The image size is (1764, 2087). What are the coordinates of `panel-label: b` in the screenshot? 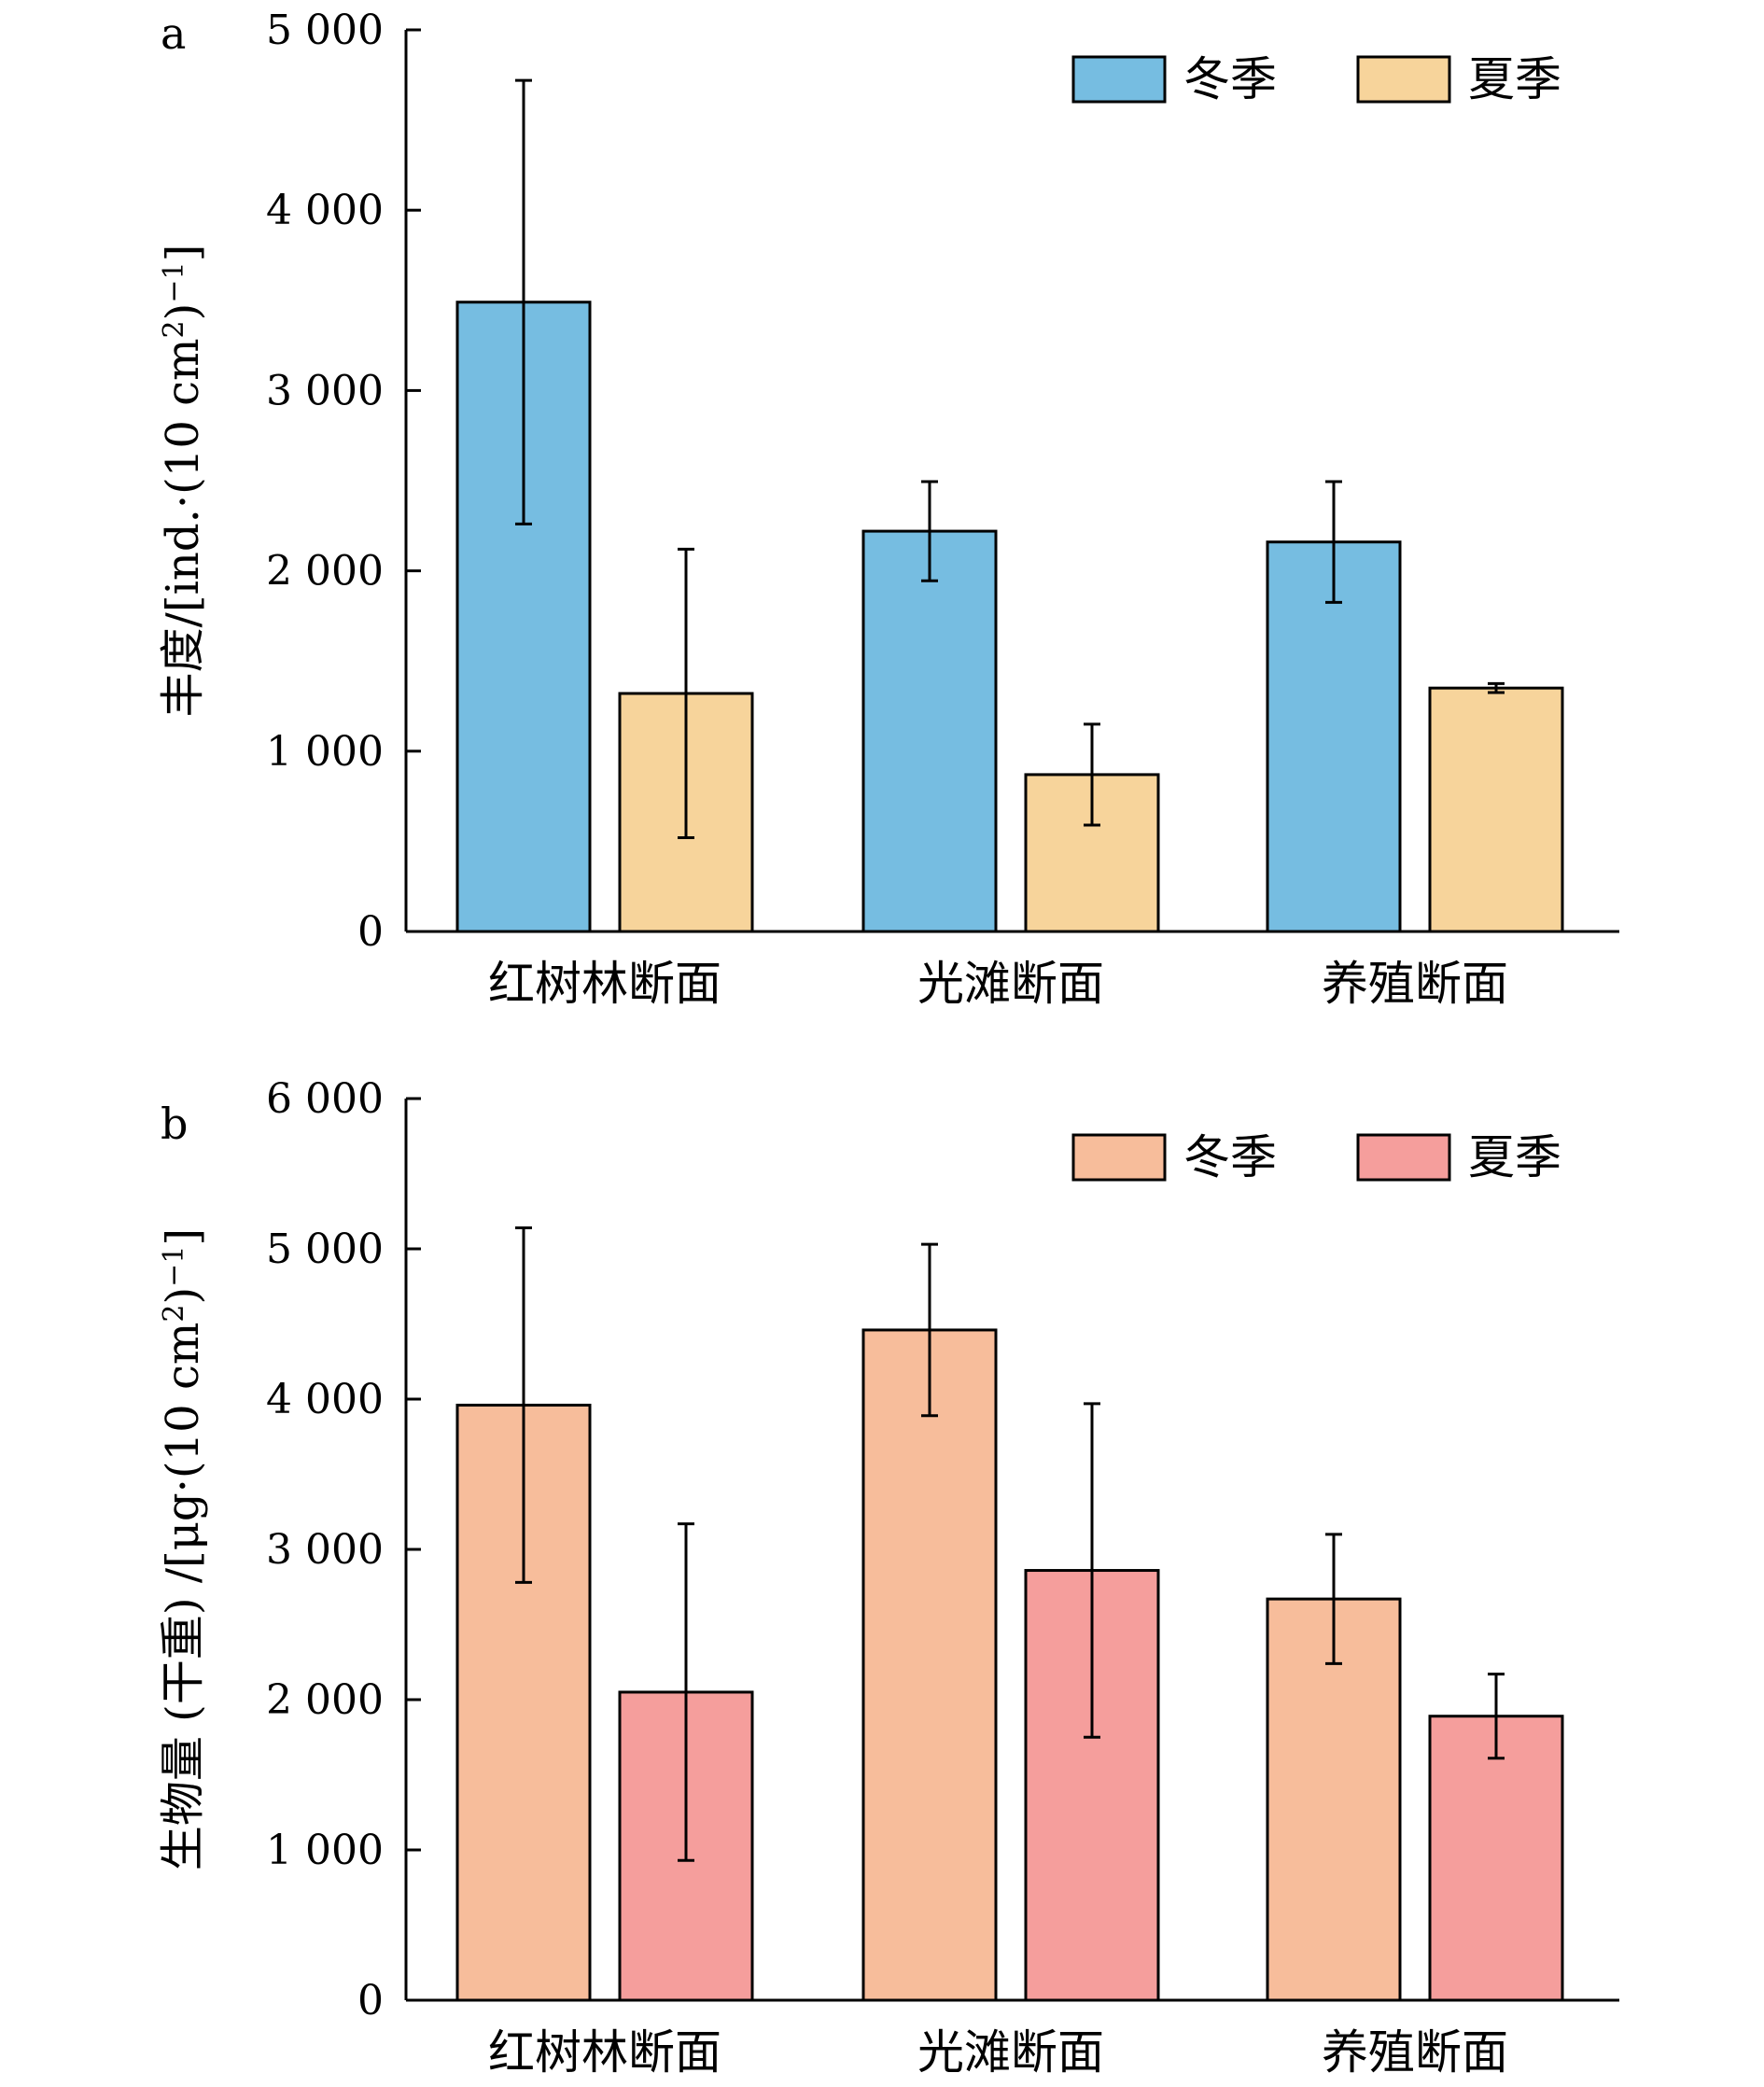 It's located at (174, 1124).